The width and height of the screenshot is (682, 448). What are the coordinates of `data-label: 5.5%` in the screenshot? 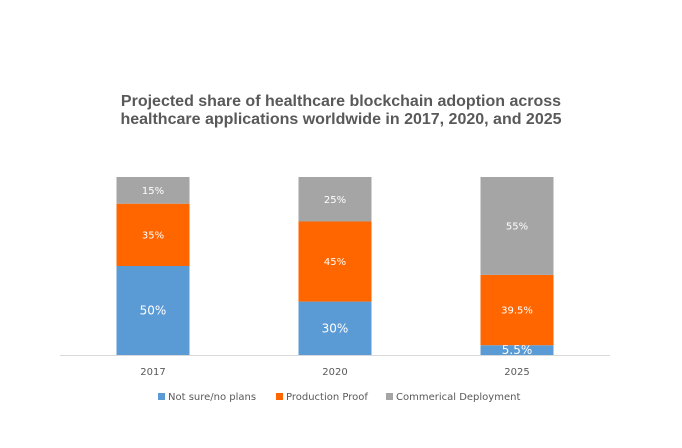 It's located at (517, 350).